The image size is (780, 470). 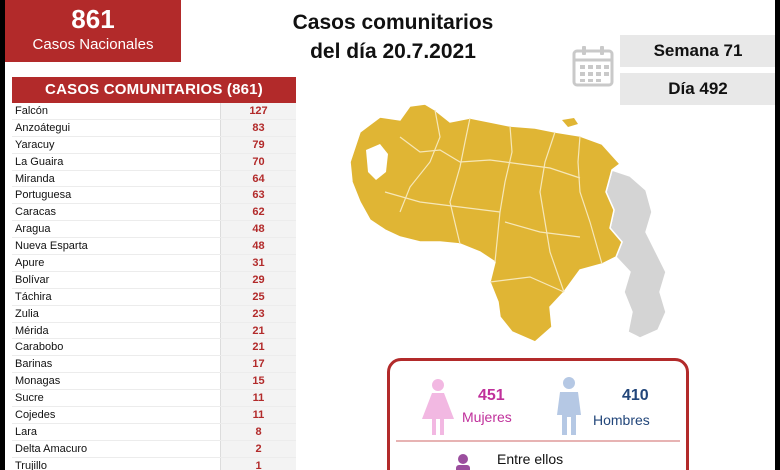 What do you see at coordinates (697, 51) in the screenshot?
I see `week-box: Semana 71` at bounding box center [697, 51].